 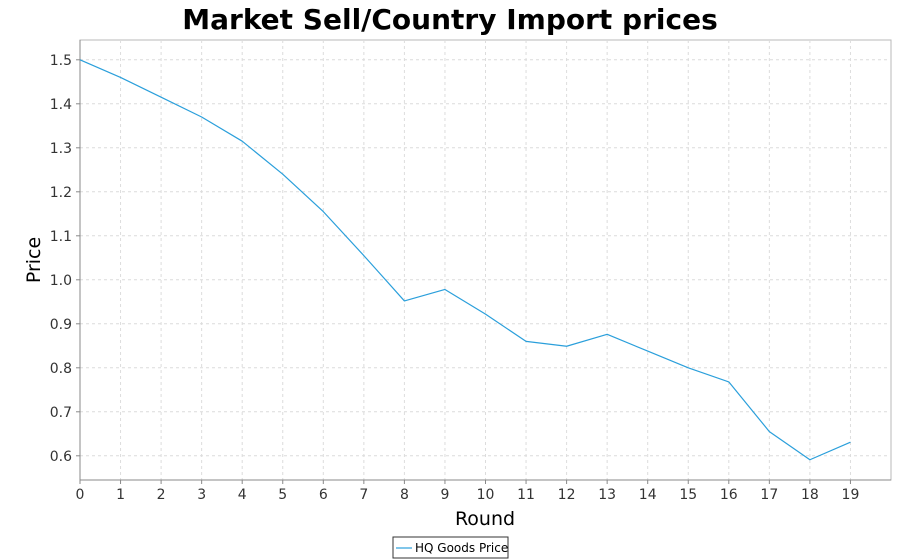 What do you see at coordinates (607, 495) in the screenshot?
I see `x-tick-label: 13` at bounding box center [607, 495].